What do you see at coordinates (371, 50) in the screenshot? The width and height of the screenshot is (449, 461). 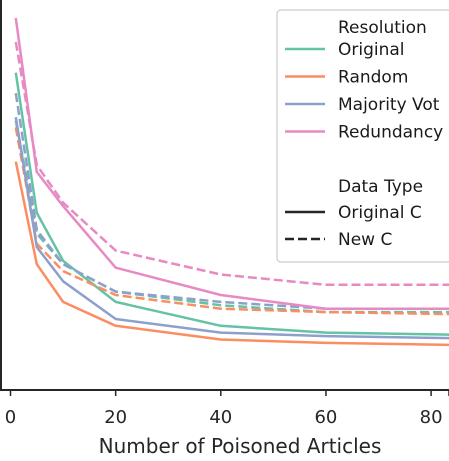 I see `legend-label-original: Original` at bounding box center [371, 50].